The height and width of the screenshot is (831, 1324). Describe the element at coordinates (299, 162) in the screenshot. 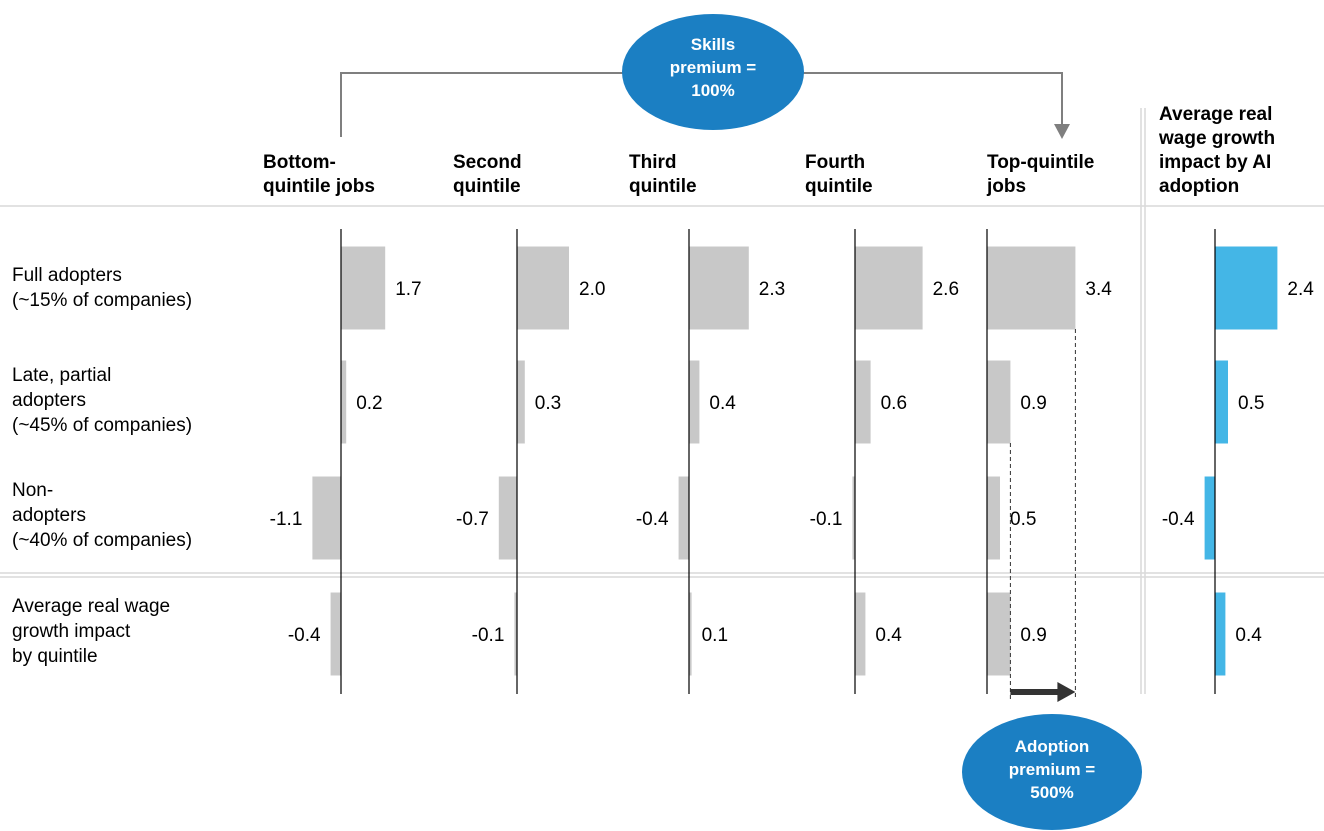

I see `column-header-line: Bottom-` at that location.